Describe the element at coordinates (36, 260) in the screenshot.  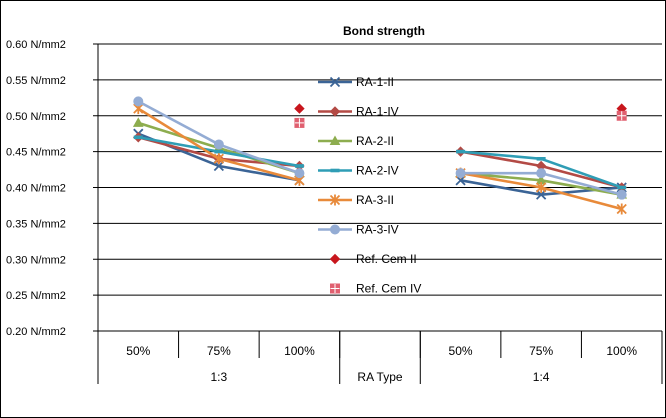
I see `y-tick-label: 0.30 N/mm2` at that location.